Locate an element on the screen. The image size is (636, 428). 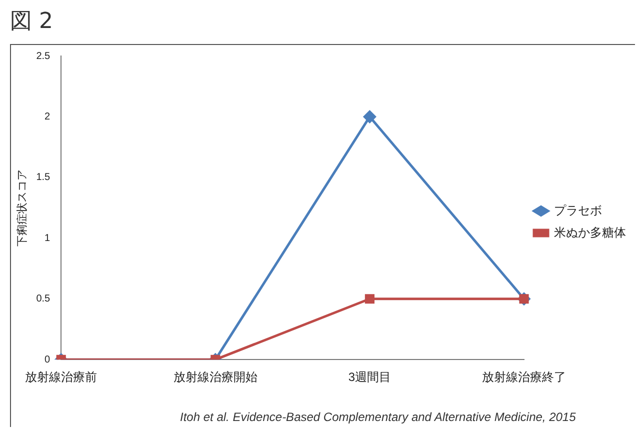
x-tick-label: 3週間目 is located at coordinates (370, 377).